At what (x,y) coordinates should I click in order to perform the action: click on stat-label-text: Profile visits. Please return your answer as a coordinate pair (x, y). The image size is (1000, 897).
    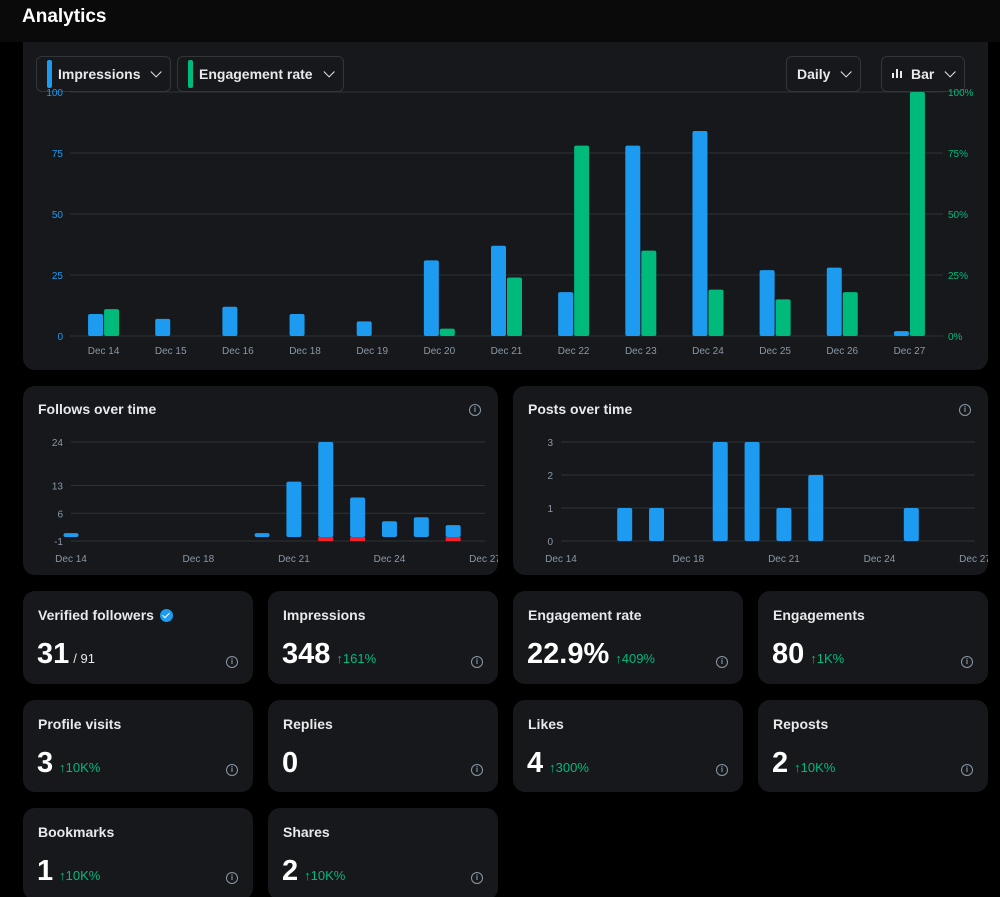
    Looking at the image, I should click on (80, 724).